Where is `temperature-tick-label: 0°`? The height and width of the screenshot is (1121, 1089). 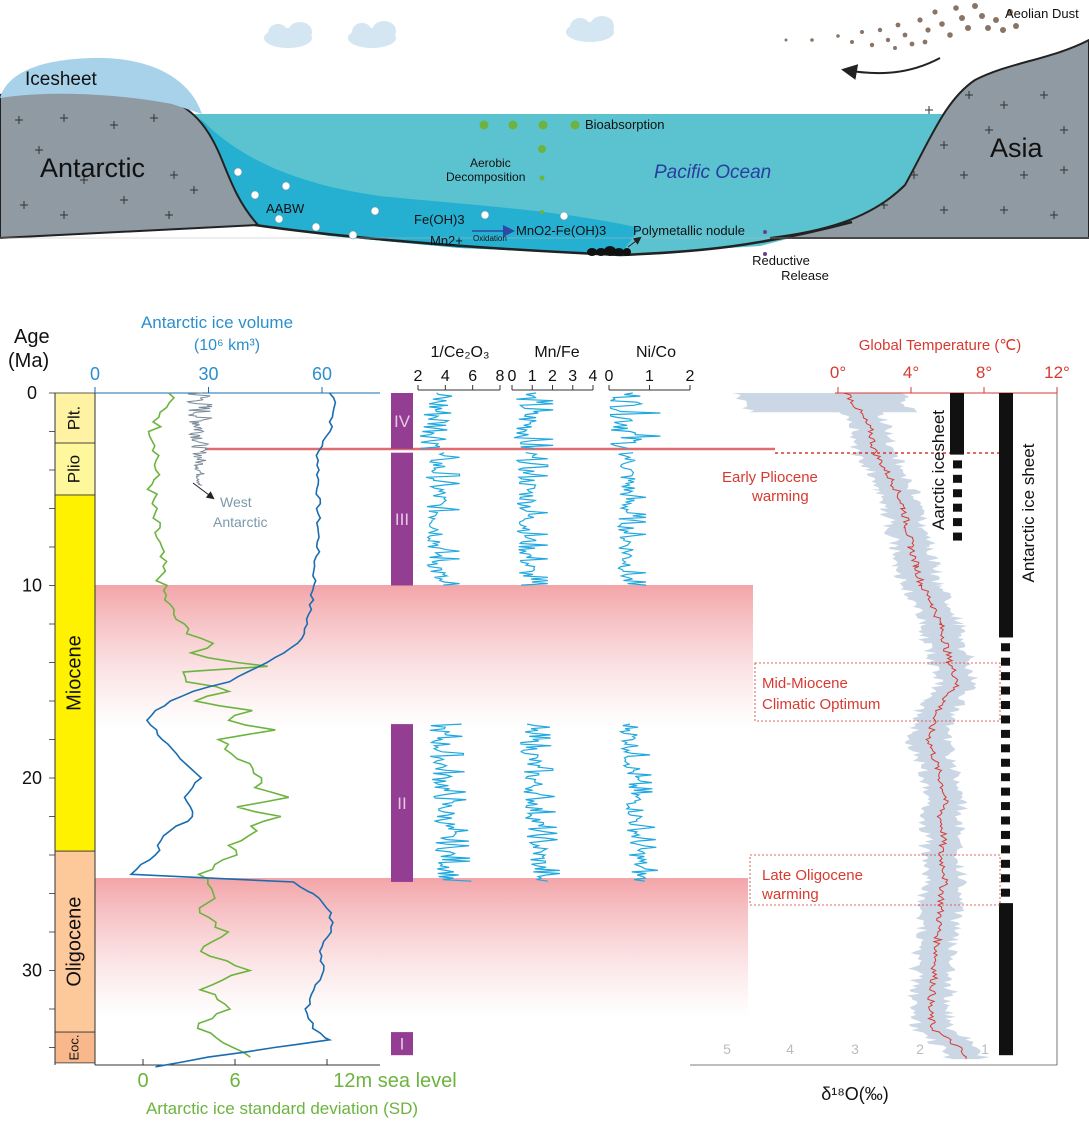 temperature-tick-label: 0° is located at coordinates (838, 372).